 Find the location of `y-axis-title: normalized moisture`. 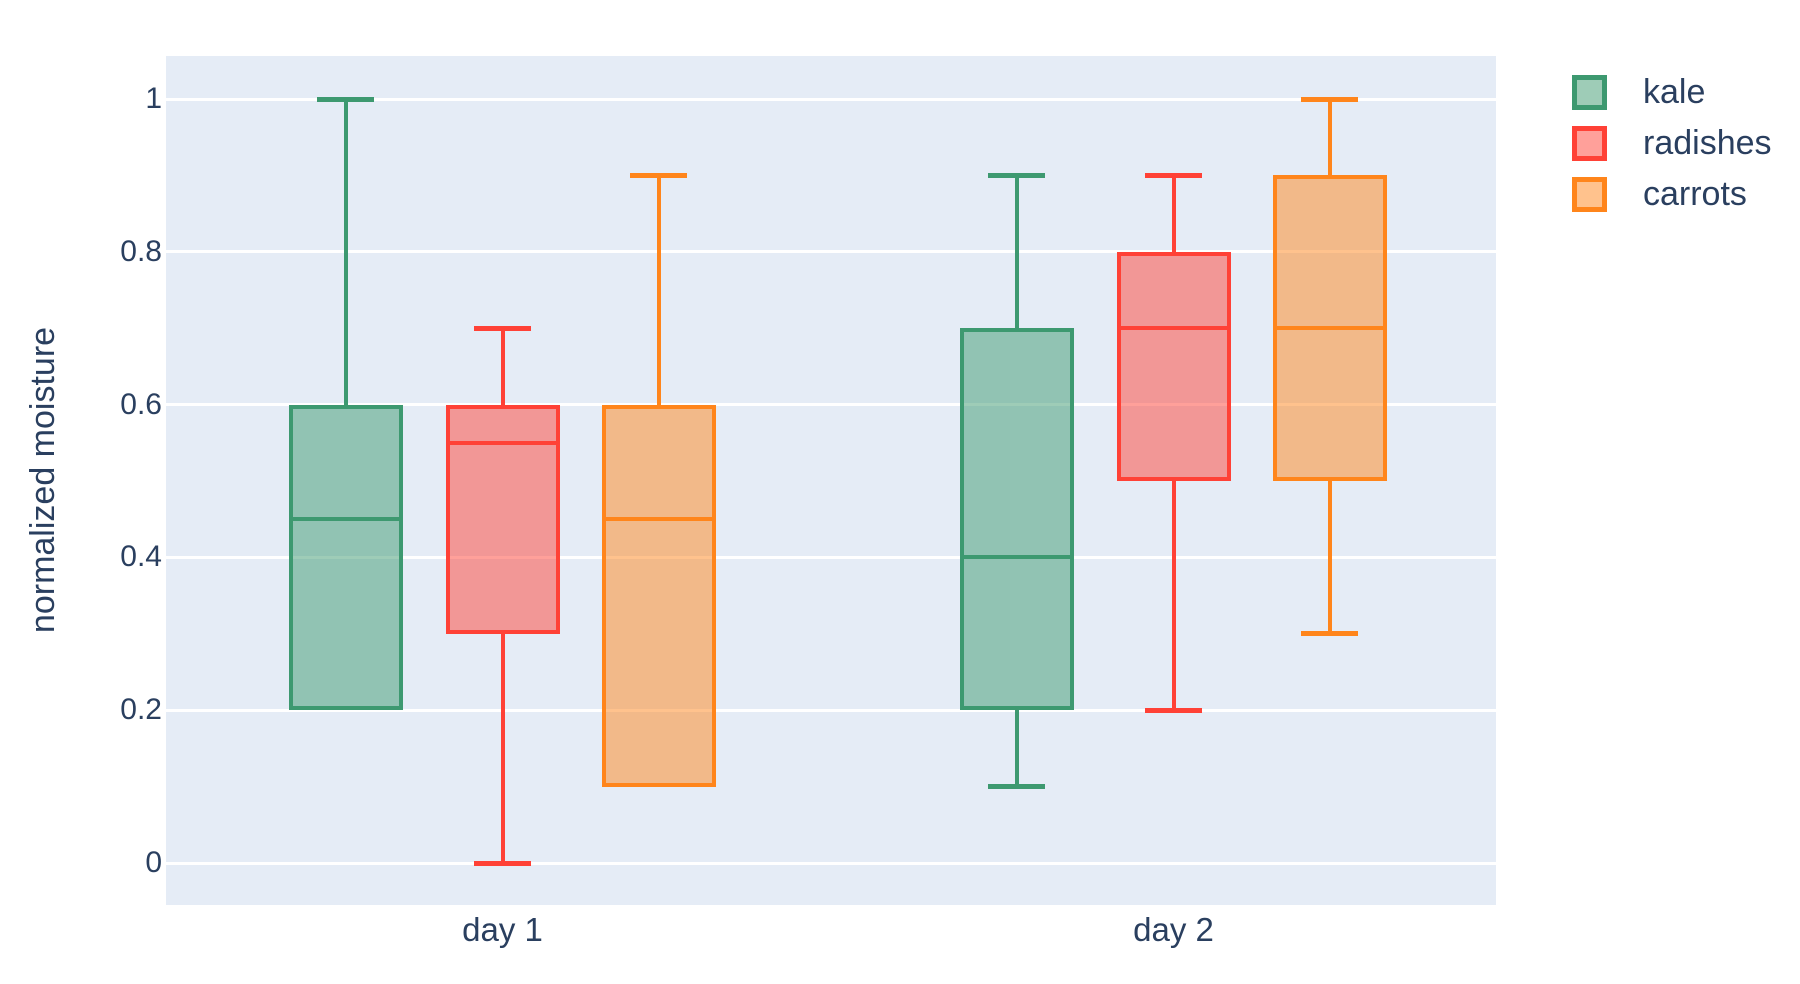

y-axis-title: normalized moisture is located at coordinates (43, 480).